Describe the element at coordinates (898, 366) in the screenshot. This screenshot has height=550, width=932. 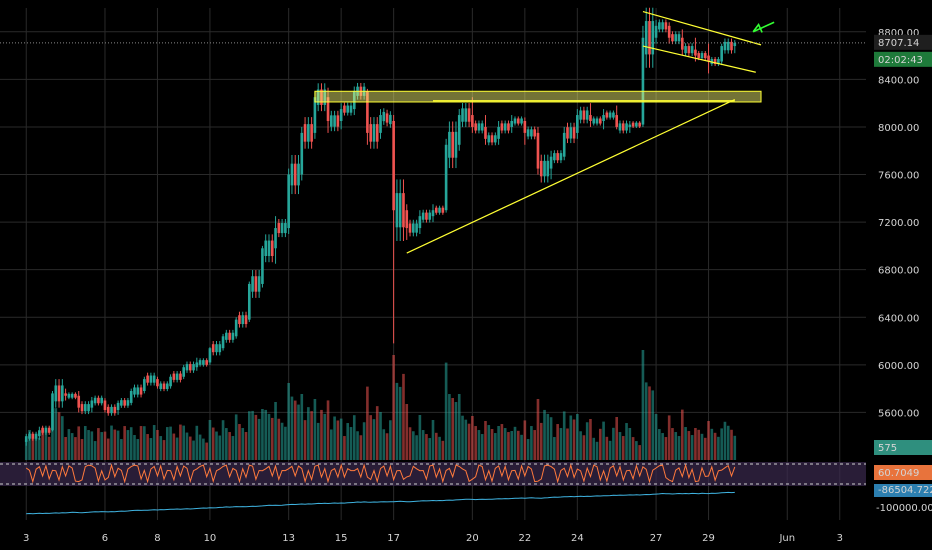
I see `price-tick-label: 6000.00` at that location.